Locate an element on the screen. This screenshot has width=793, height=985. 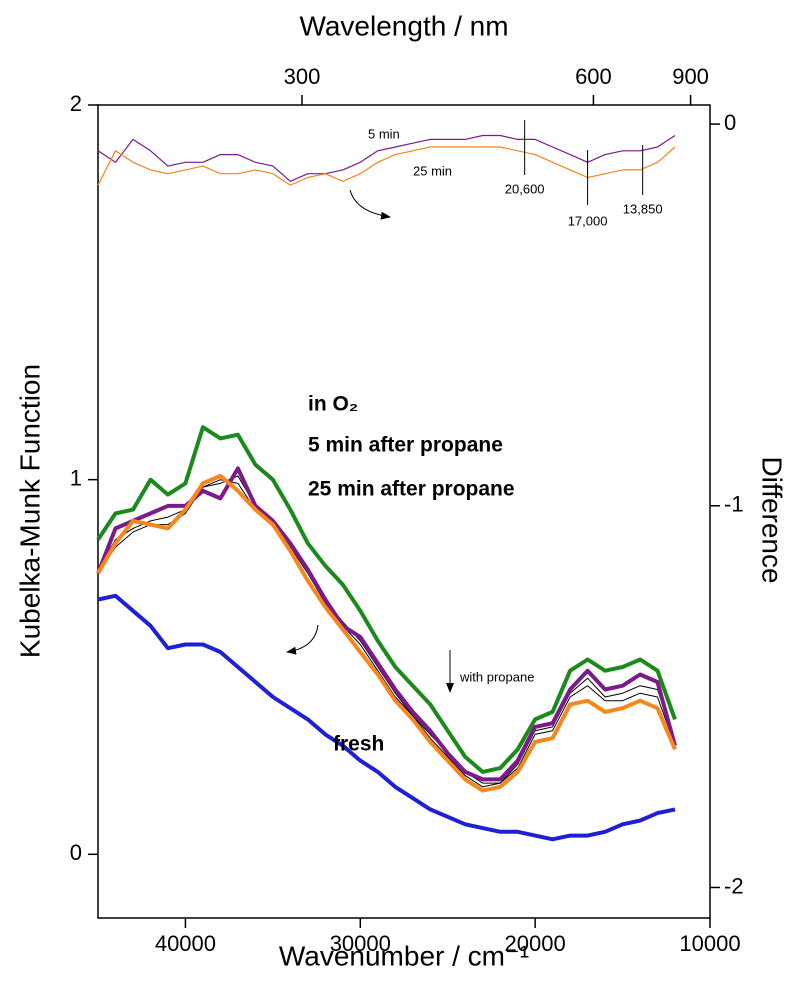
x-axis-label: Wavenumber / cm⁻¹ is located at coordinates (404, 955).